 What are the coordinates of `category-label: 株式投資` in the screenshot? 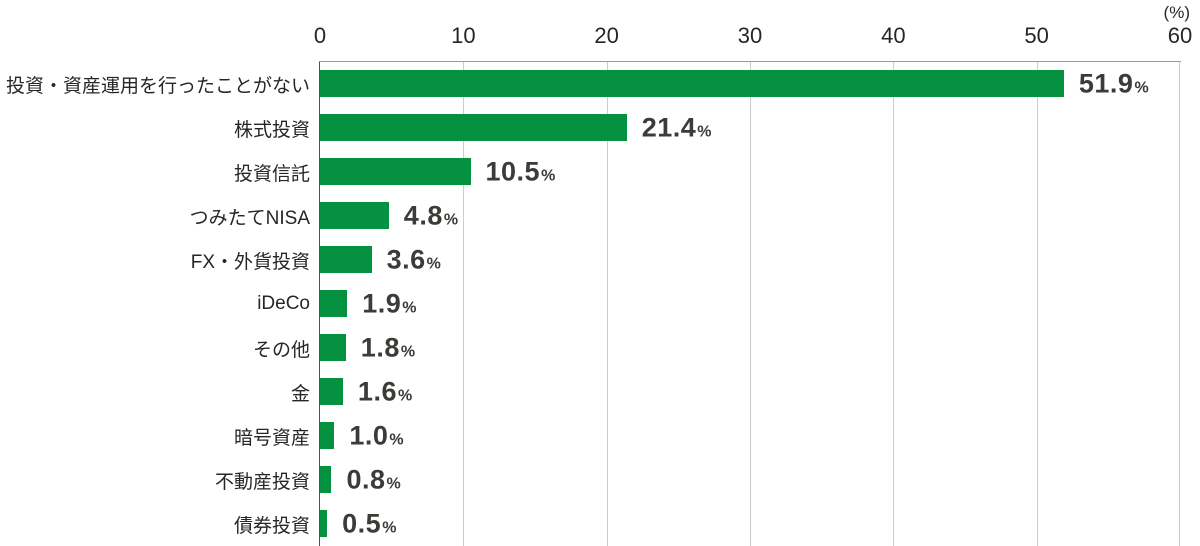 It's located at (271, 130).